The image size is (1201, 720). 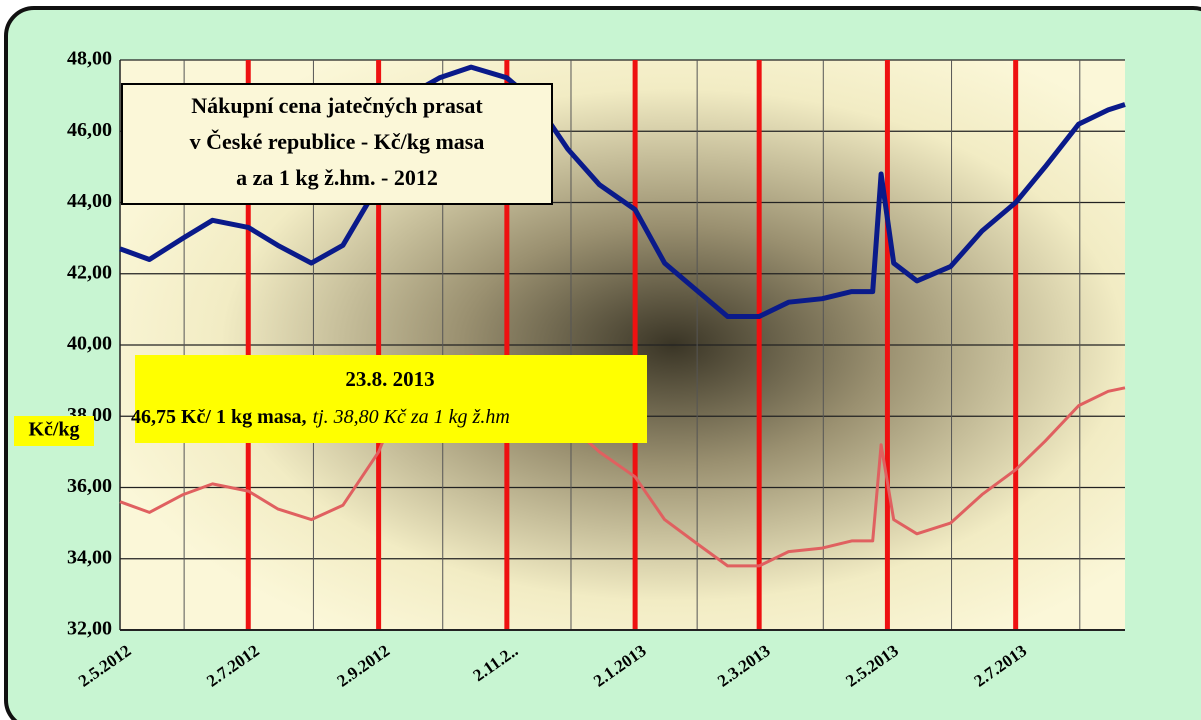 I want to click on annotation-date: 23.8. 2013, so click(x=389, y=379).